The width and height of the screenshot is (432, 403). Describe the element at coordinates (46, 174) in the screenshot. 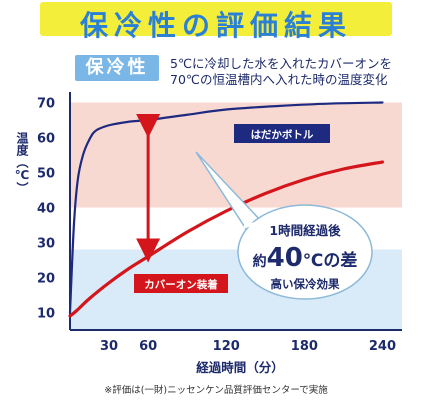

I see `y-tick-label: 50` at that location.